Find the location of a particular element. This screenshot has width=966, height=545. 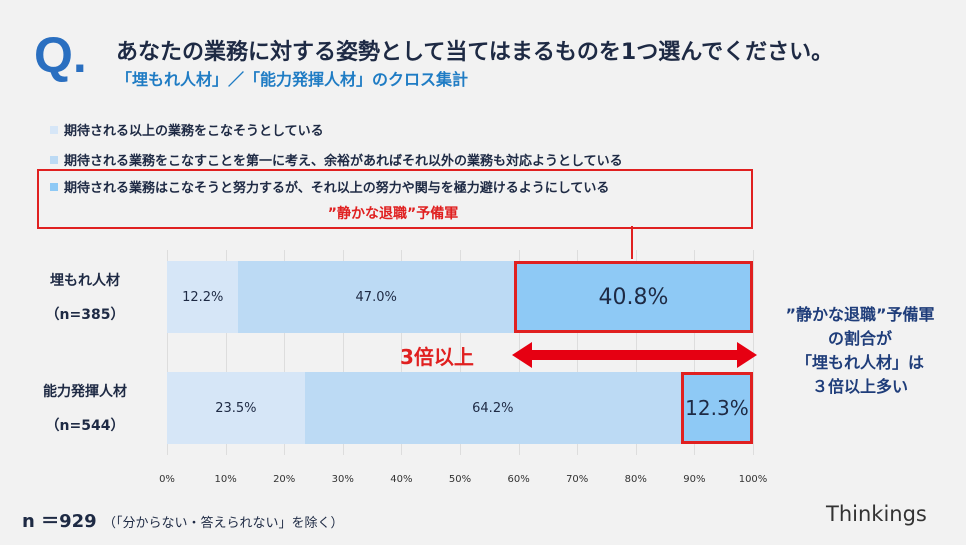

sample-size: n ＝929 （「分からない・答えられない」を除く） is located at coordinates (182, 520).